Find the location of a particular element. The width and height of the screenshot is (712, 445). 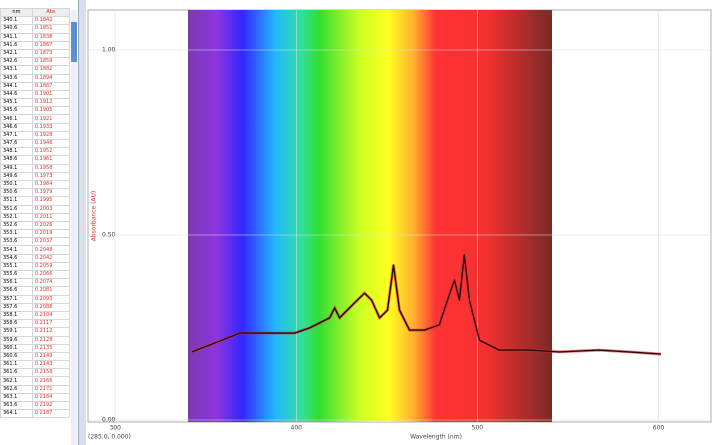

table-row: 349.6 0.1973 is located at coordinates (35, 176).